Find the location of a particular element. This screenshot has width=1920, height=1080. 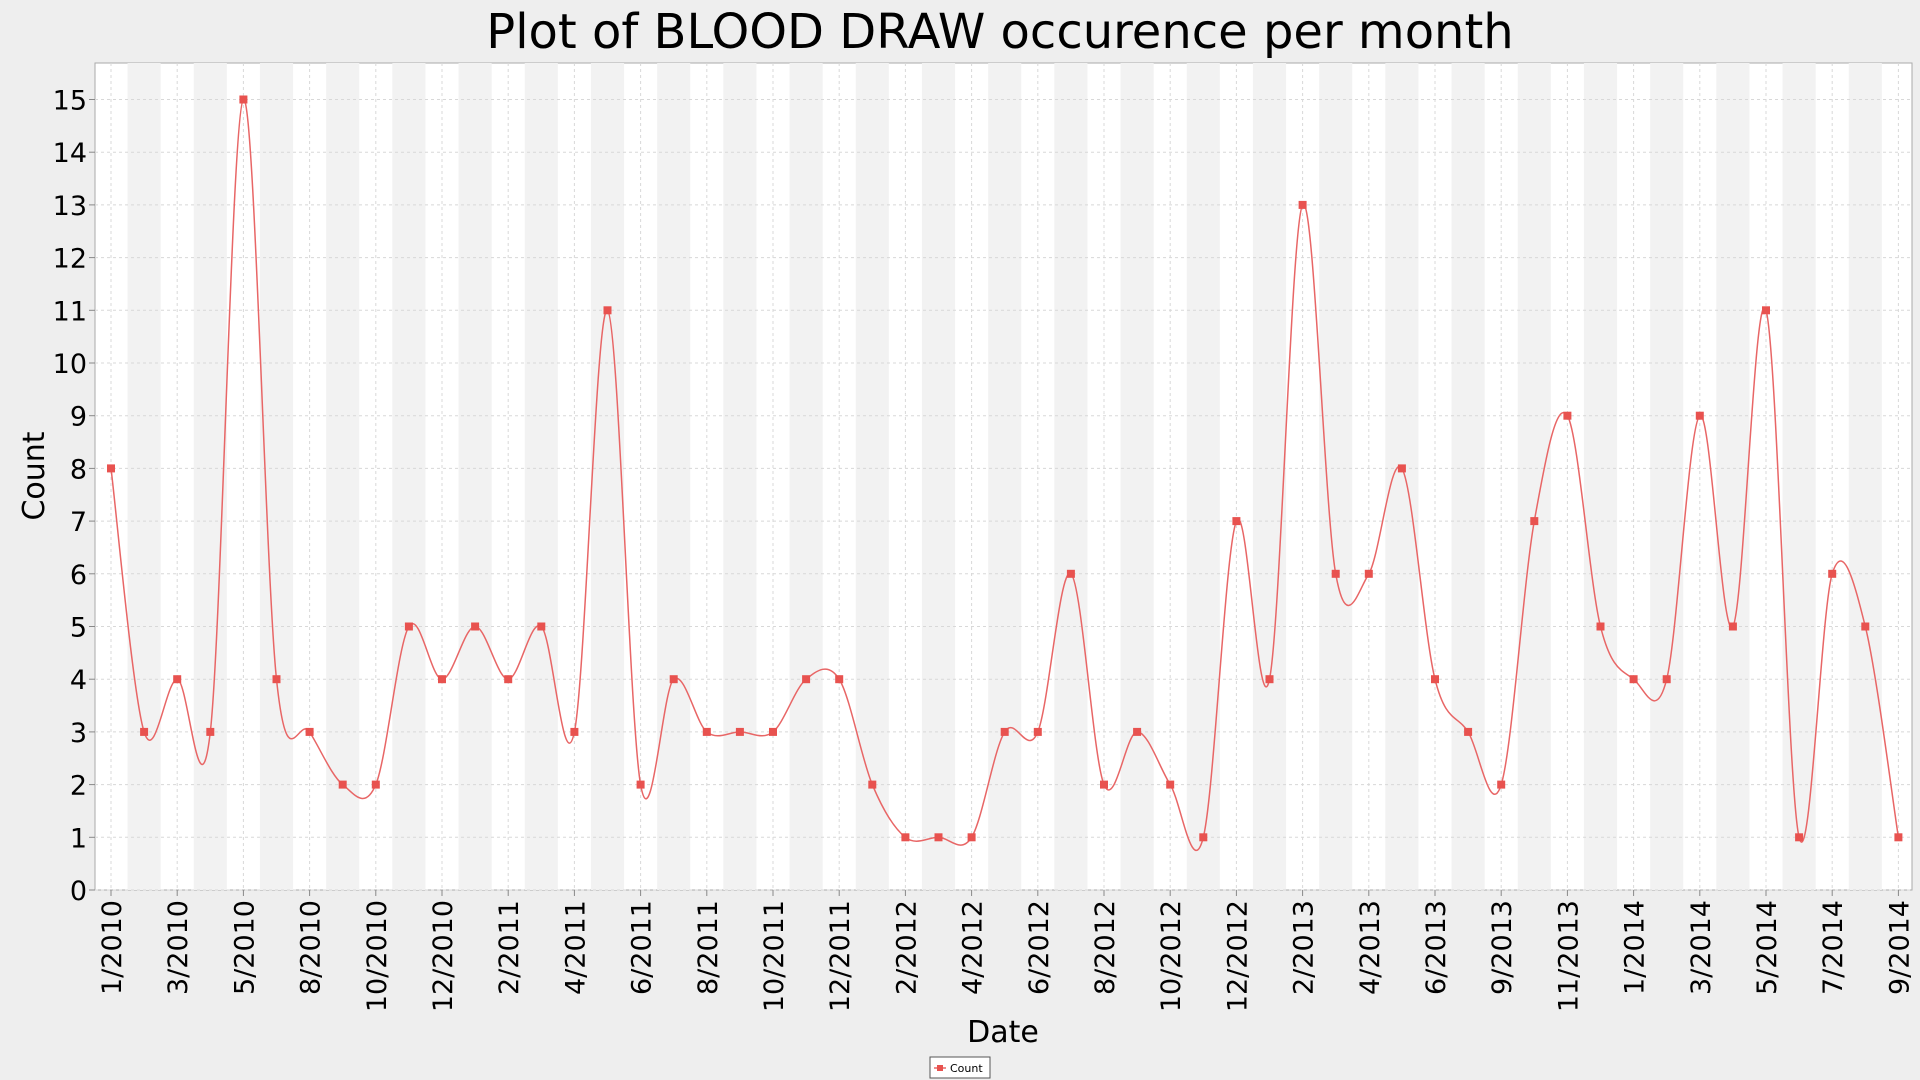

x-axis-label: Date is located at coordinates (1003, 1032).